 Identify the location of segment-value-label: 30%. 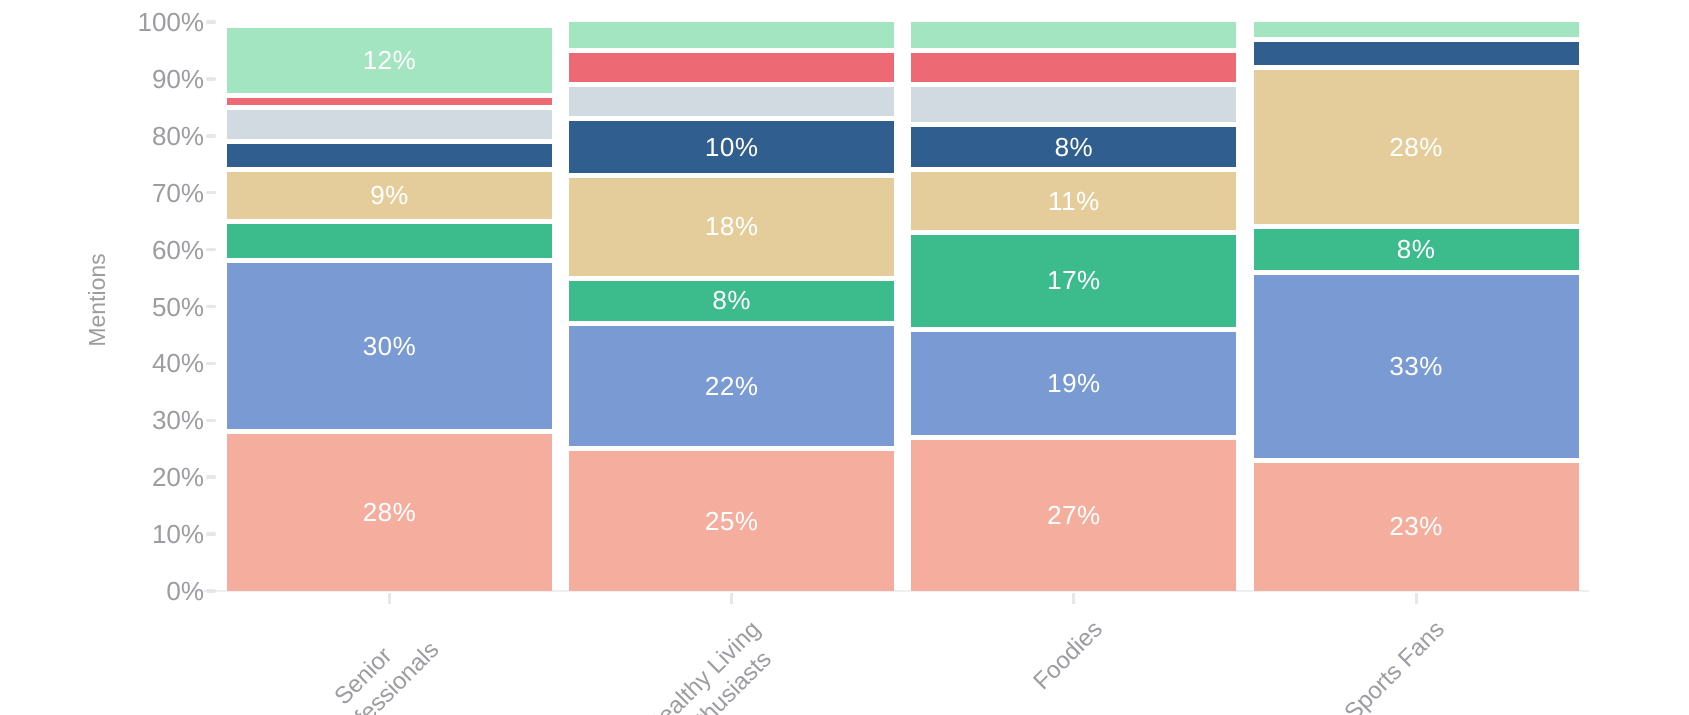
(389, 345).